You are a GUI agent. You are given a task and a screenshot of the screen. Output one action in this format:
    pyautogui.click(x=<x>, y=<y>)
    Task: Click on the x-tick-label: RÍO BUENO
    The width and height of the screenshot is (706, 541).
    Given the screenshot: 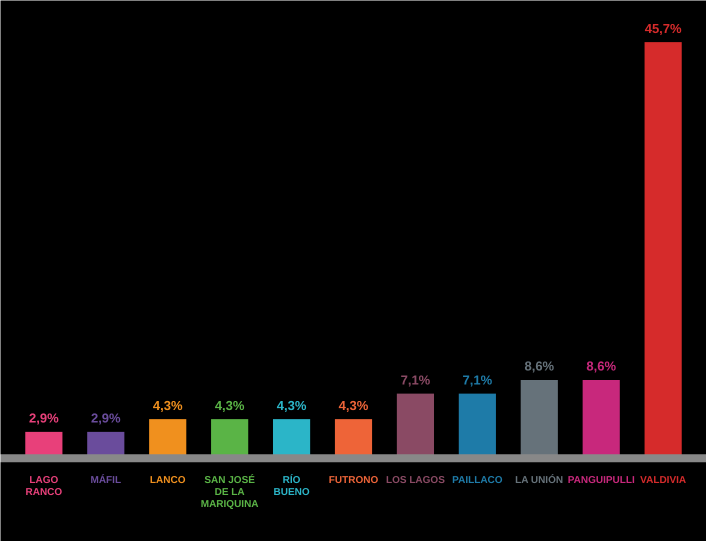 What is the action you would take?
    pyautogui.click(x=292, y=486)
    